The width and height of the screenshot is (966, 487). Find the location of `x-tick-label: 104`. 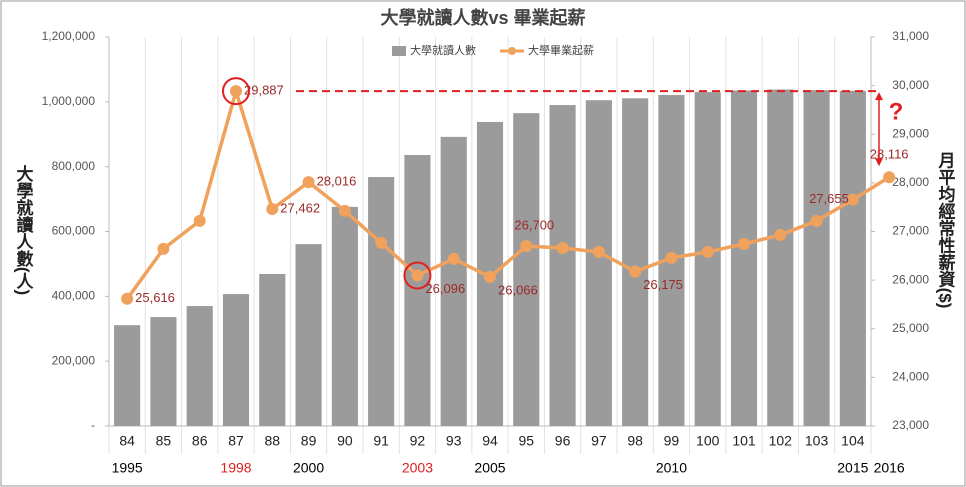

x-tick-label: 104 is located at coordinates (853, 441).